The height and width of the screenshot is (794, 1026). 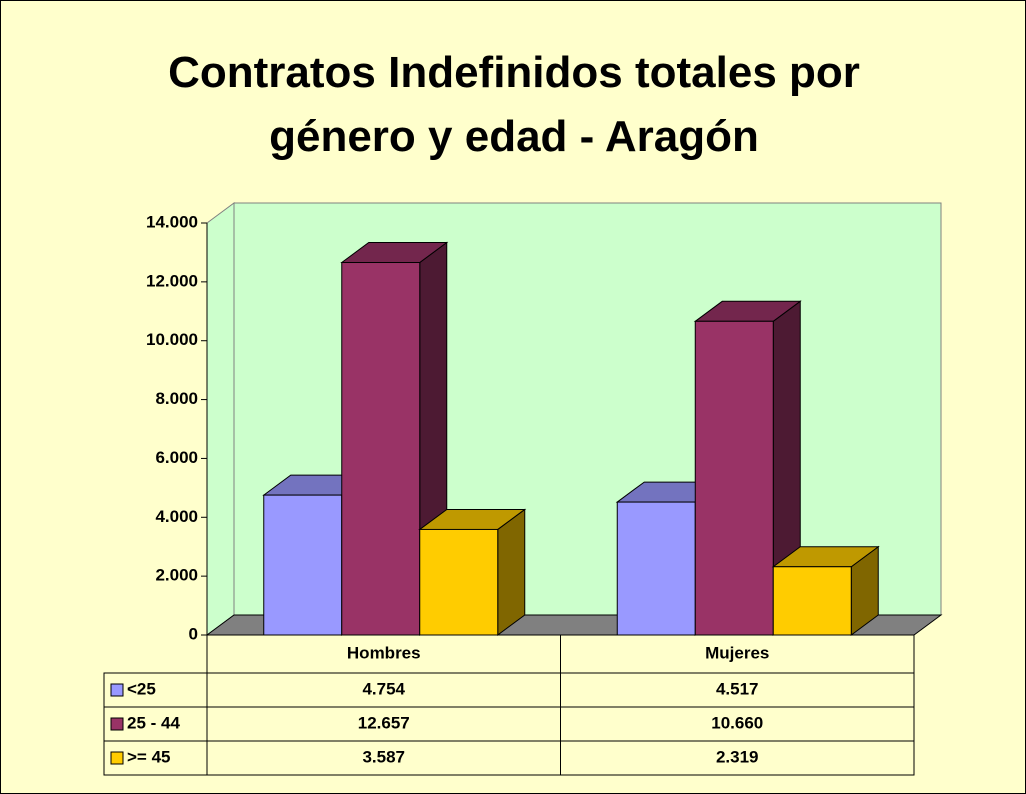 What do you see at coordinates (383, 756) in the screenshot?
I see `table-value: 3.587` at bounding box center [383, 756].